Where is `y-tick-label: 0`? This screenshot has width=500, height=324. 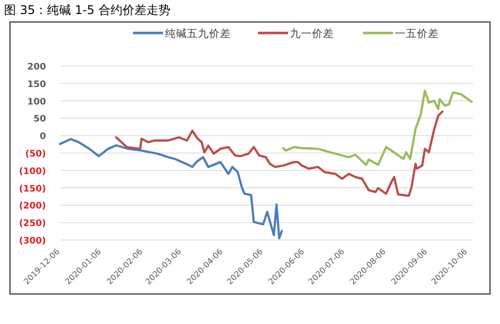 y-tick-label: 0 is located at coordinates (43, 137).